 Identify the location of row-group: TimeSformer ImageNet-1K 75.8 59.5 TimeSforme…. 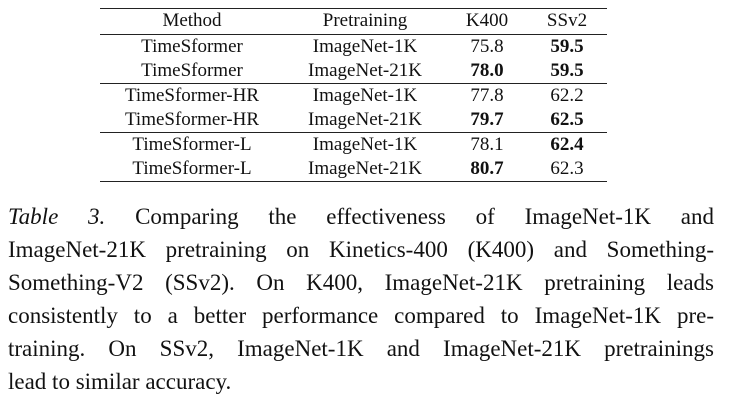
(353, 59).